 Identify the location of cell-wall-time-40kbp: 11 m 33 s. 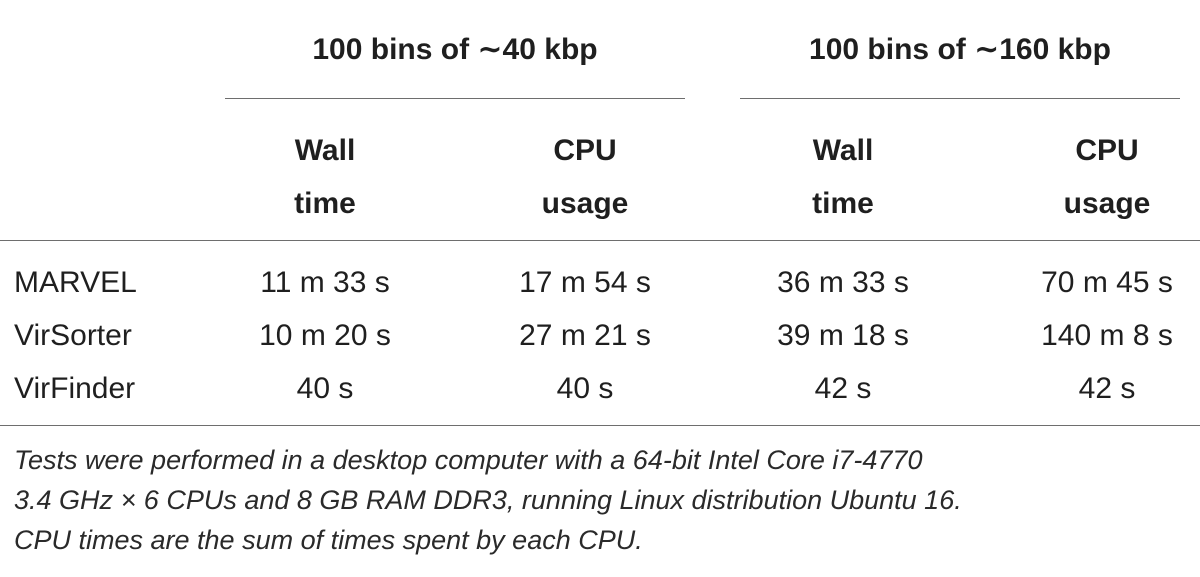
(325, 282).